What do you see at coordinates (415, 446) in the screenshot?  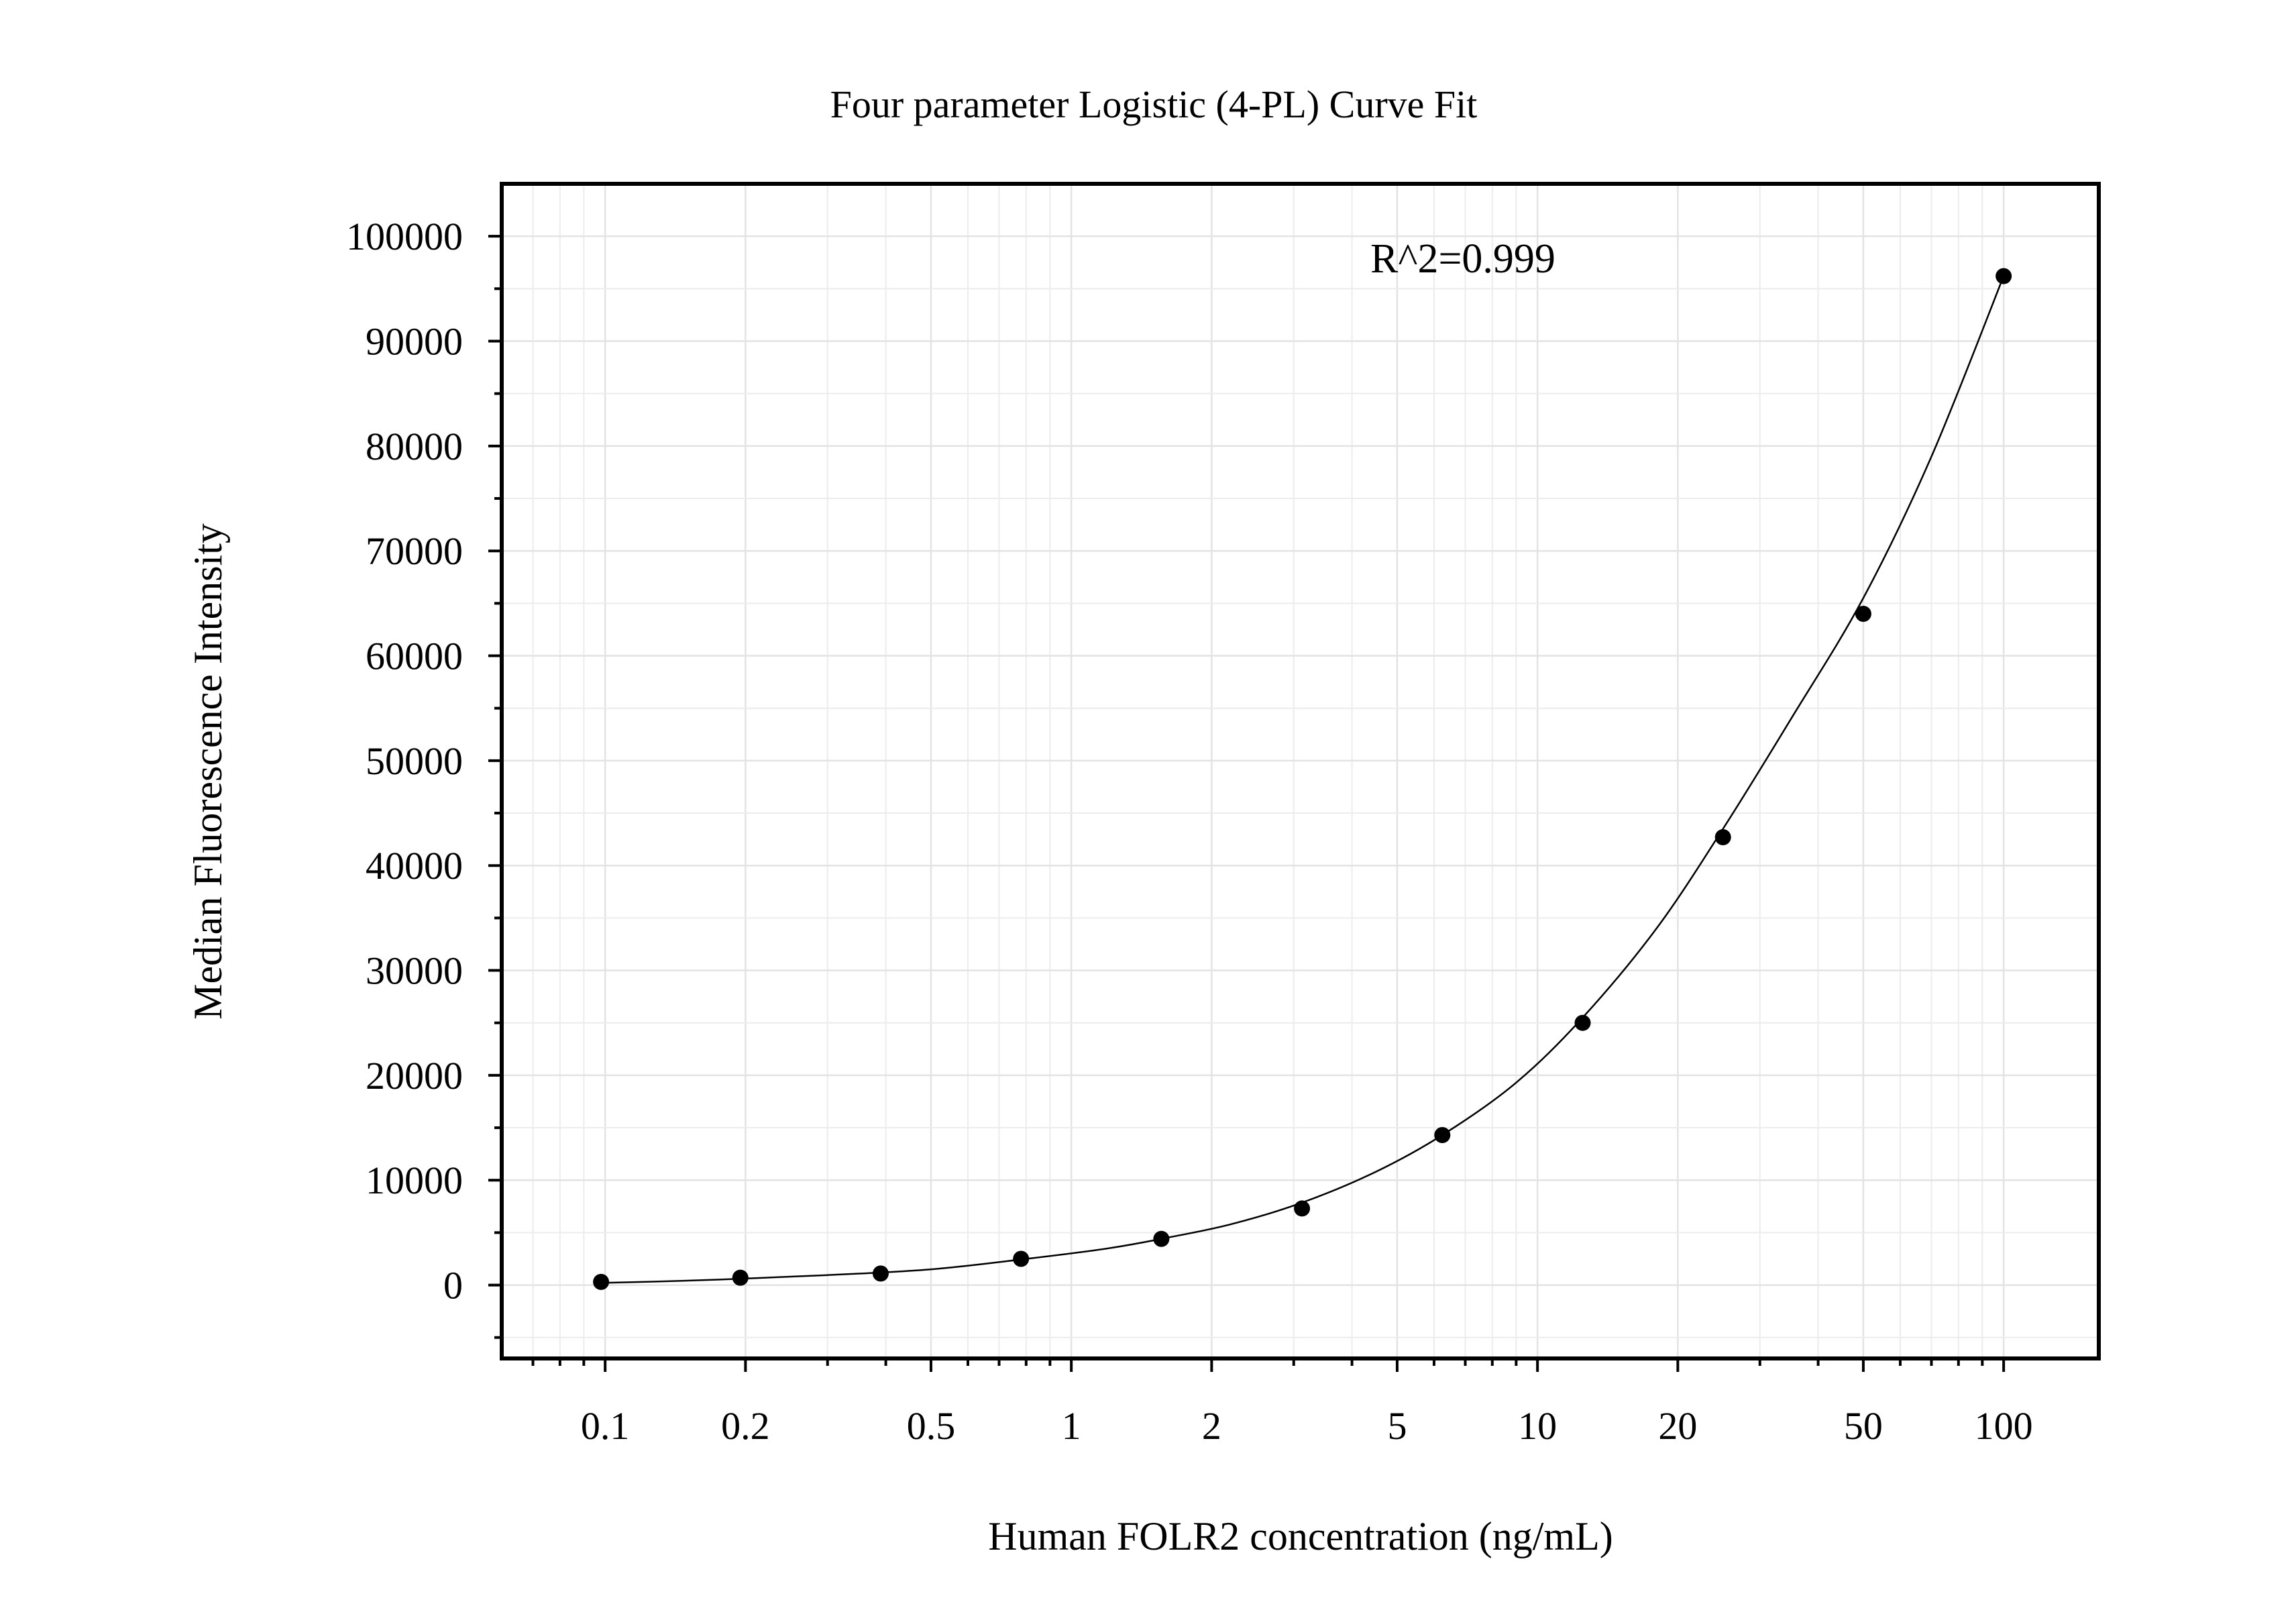 I see `y-tick-label: 80000` at bounding box center [415, 446].